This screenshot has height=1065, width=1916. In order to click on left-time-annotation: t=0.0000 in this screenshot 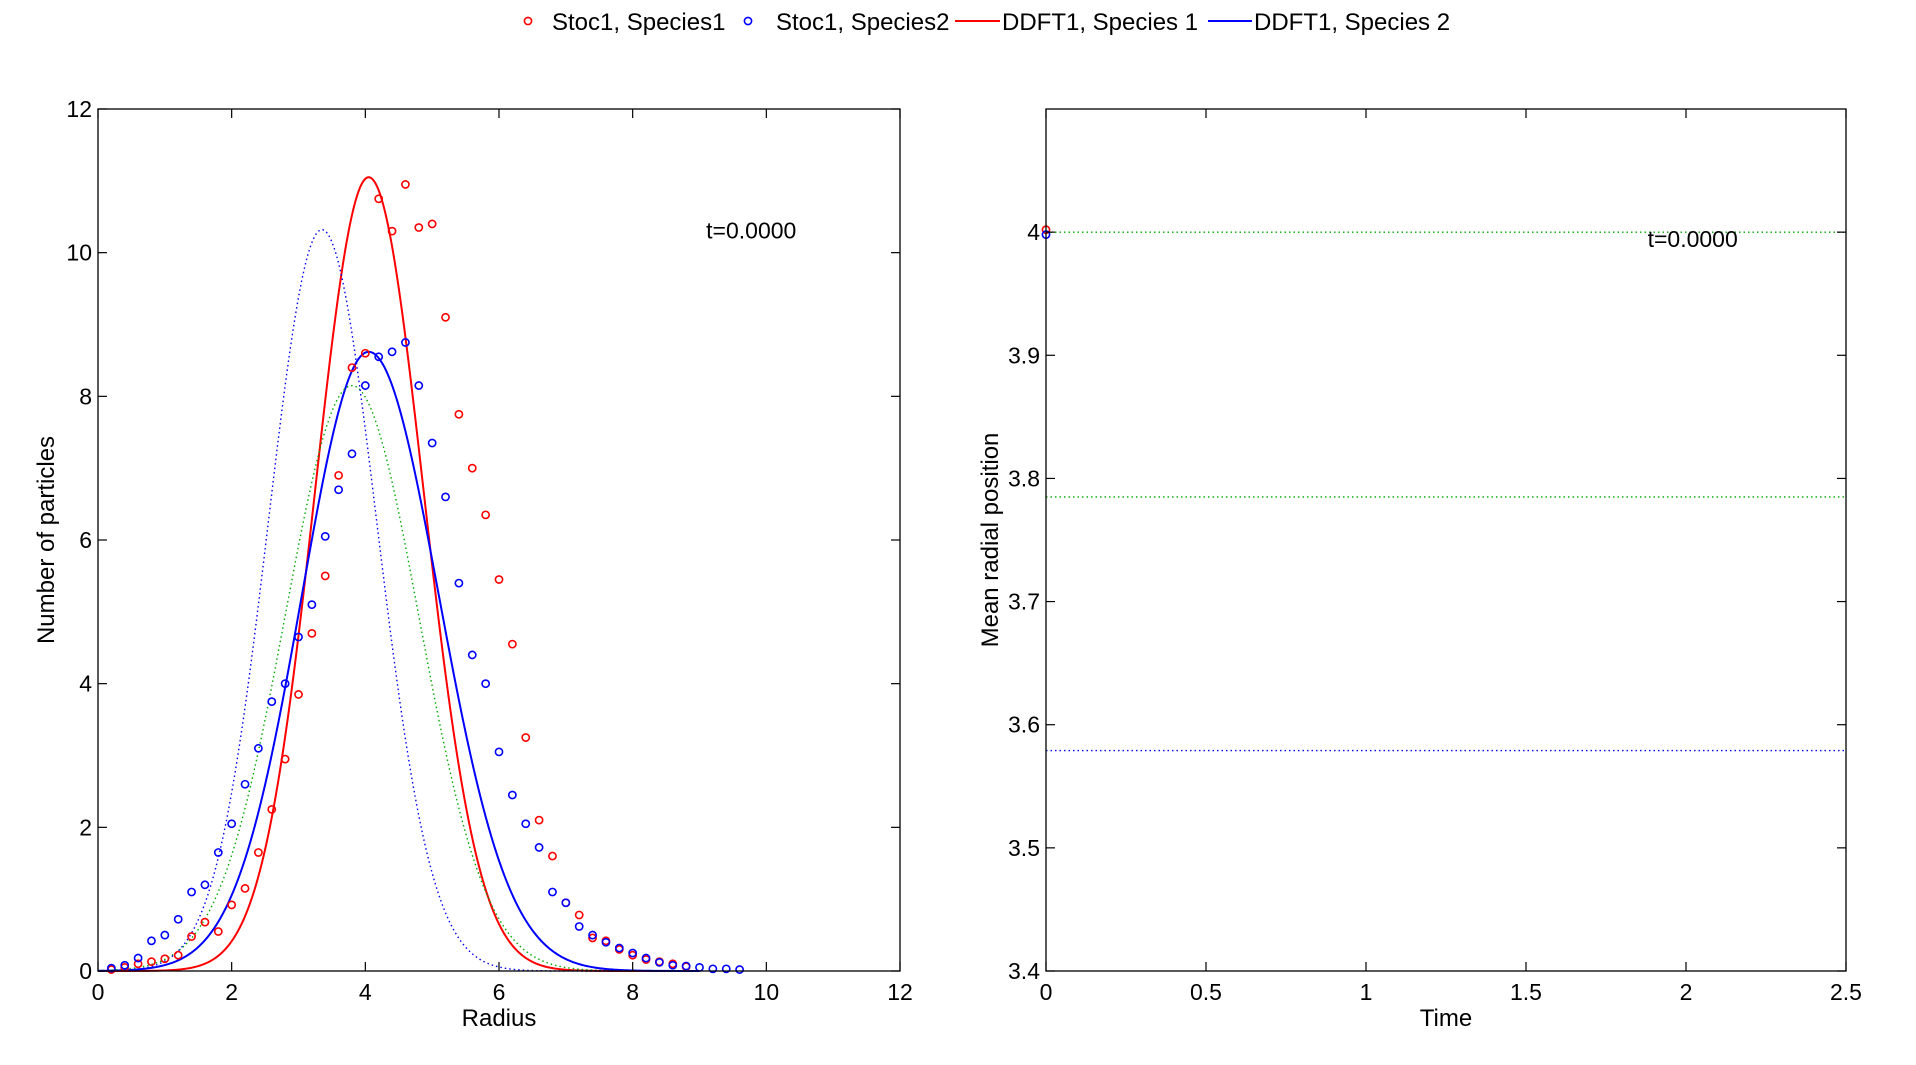, I will do `click(751, 230)`.